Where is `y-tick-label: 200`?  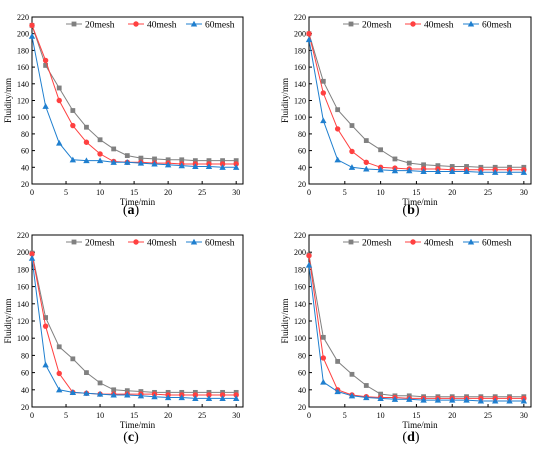
y-tick-label: 200 is located at coordinates (300, 34).